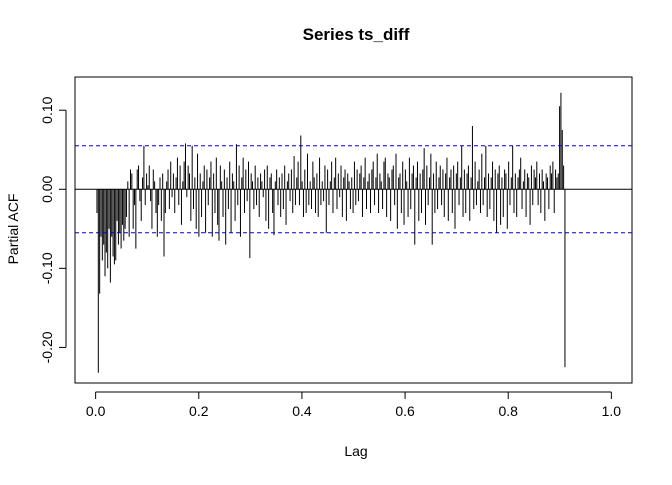  What do you see at coordinates (405, 411) in the screenshot?
I see `x-tick-label: 0.6` at bounding box center [405, 411].